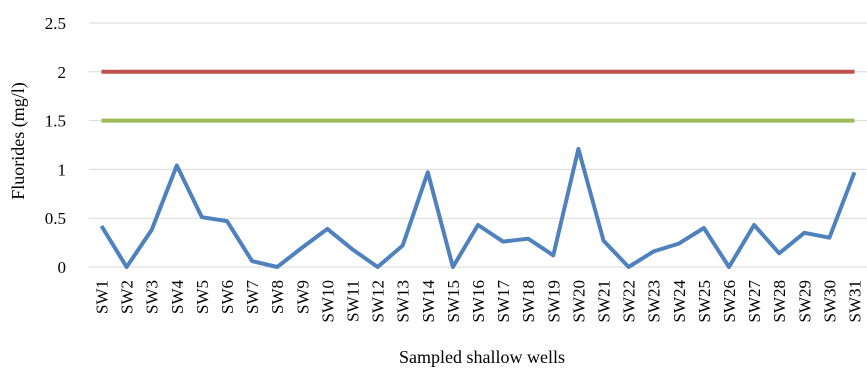 The width and height of the screenshot is (867, 369). I want to click on x-tick-label: SW8, so click(277, 297).